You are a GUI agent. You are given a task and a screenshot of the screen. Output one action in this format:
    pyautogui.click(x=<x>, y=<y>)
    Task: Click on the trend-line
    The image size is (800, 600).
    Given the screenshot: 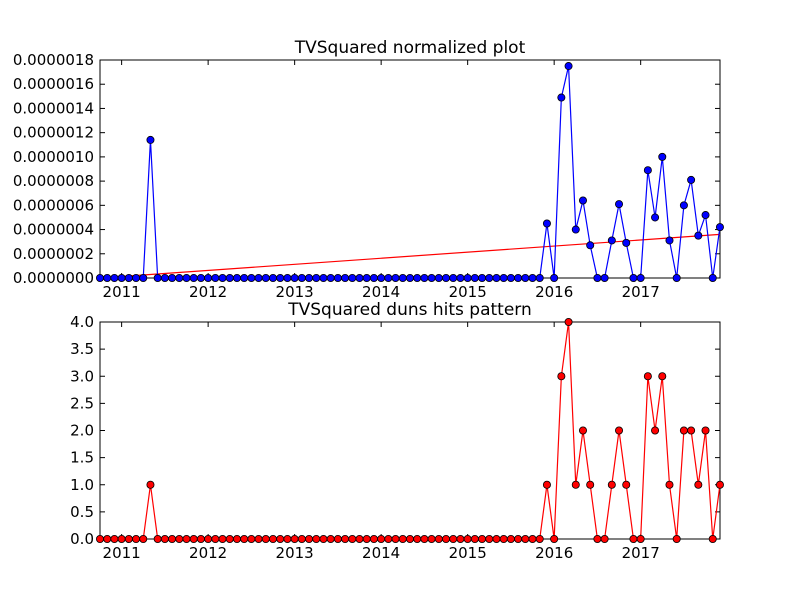 What is the action you would take?
    pyautogui.click(x=410, y=256)
    